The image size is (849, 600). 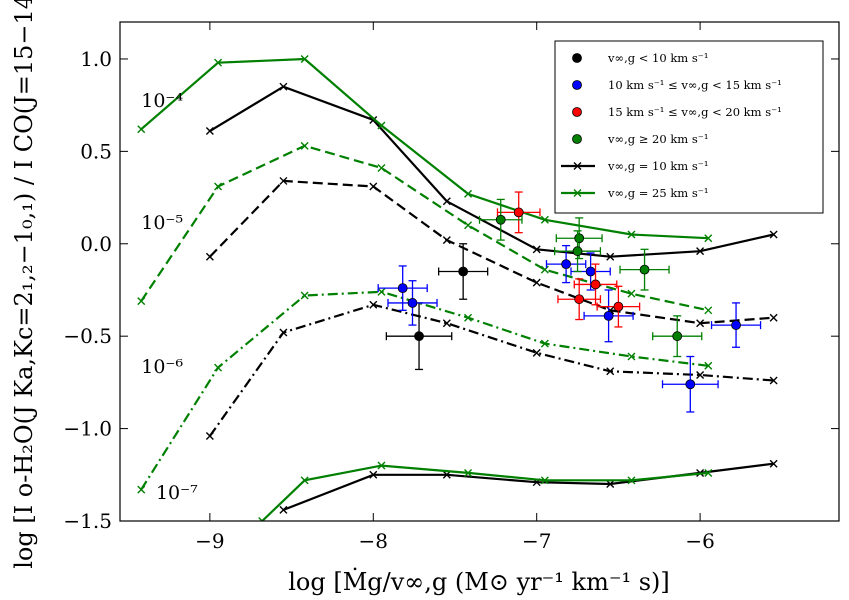 What do you see at coordinates (373, 541) in the screenshot?
I see `x-tick-label: −8` at bounding box center [373, 541].